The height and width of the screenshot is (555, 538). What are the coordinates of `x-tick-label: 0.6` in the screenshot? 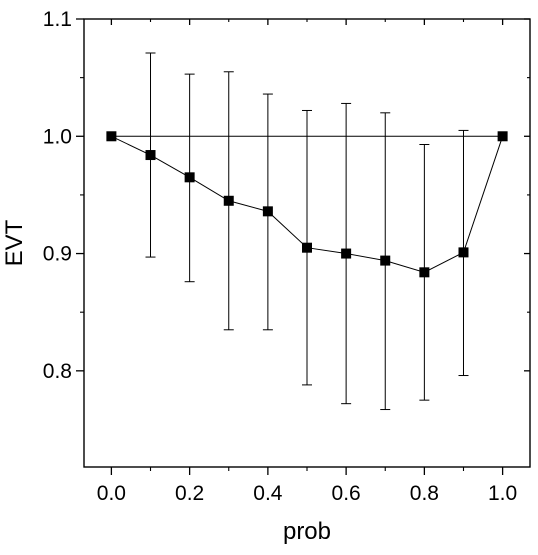 It's located at (346, 493).